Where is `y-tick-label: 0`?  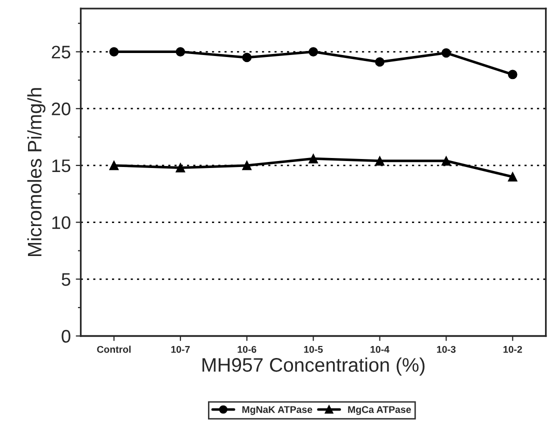 y-tick-label: 0 is located at coordinates (66, 336).